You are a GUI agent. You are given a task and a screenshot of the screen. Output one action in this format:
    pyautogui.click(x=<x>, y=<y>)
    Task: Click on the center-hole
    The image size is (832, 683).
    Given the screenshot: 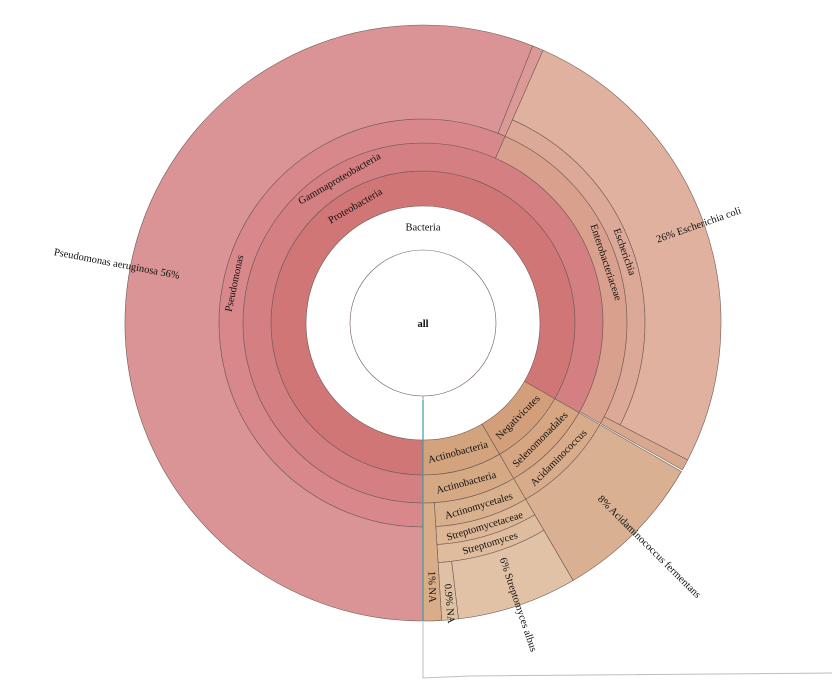 What is the action you would take?
    pyautogui.click(x=423, y=323)
    